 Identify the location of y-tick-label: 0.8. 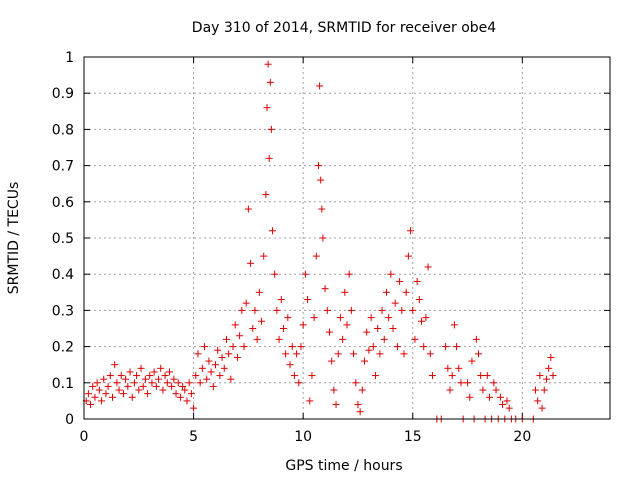
(63, 130).